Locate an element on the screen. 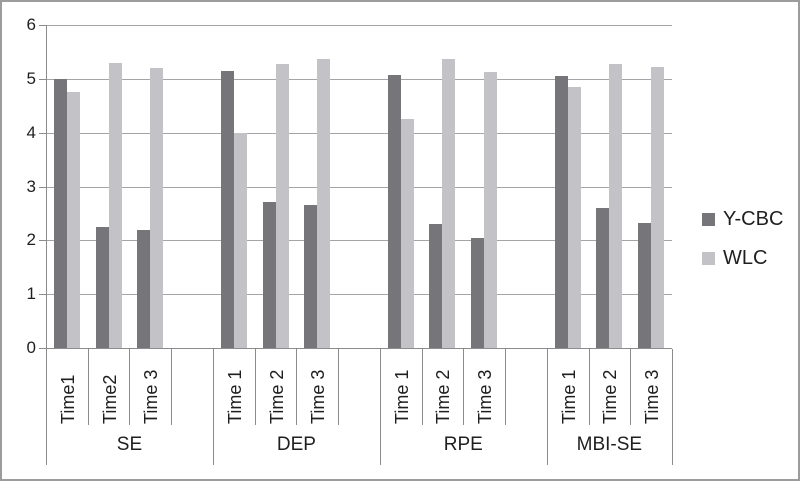 Image resolution: width=800 pixels, height=481 pixels. legend-item-wlc: WLC is located at coordinates (742, 258).